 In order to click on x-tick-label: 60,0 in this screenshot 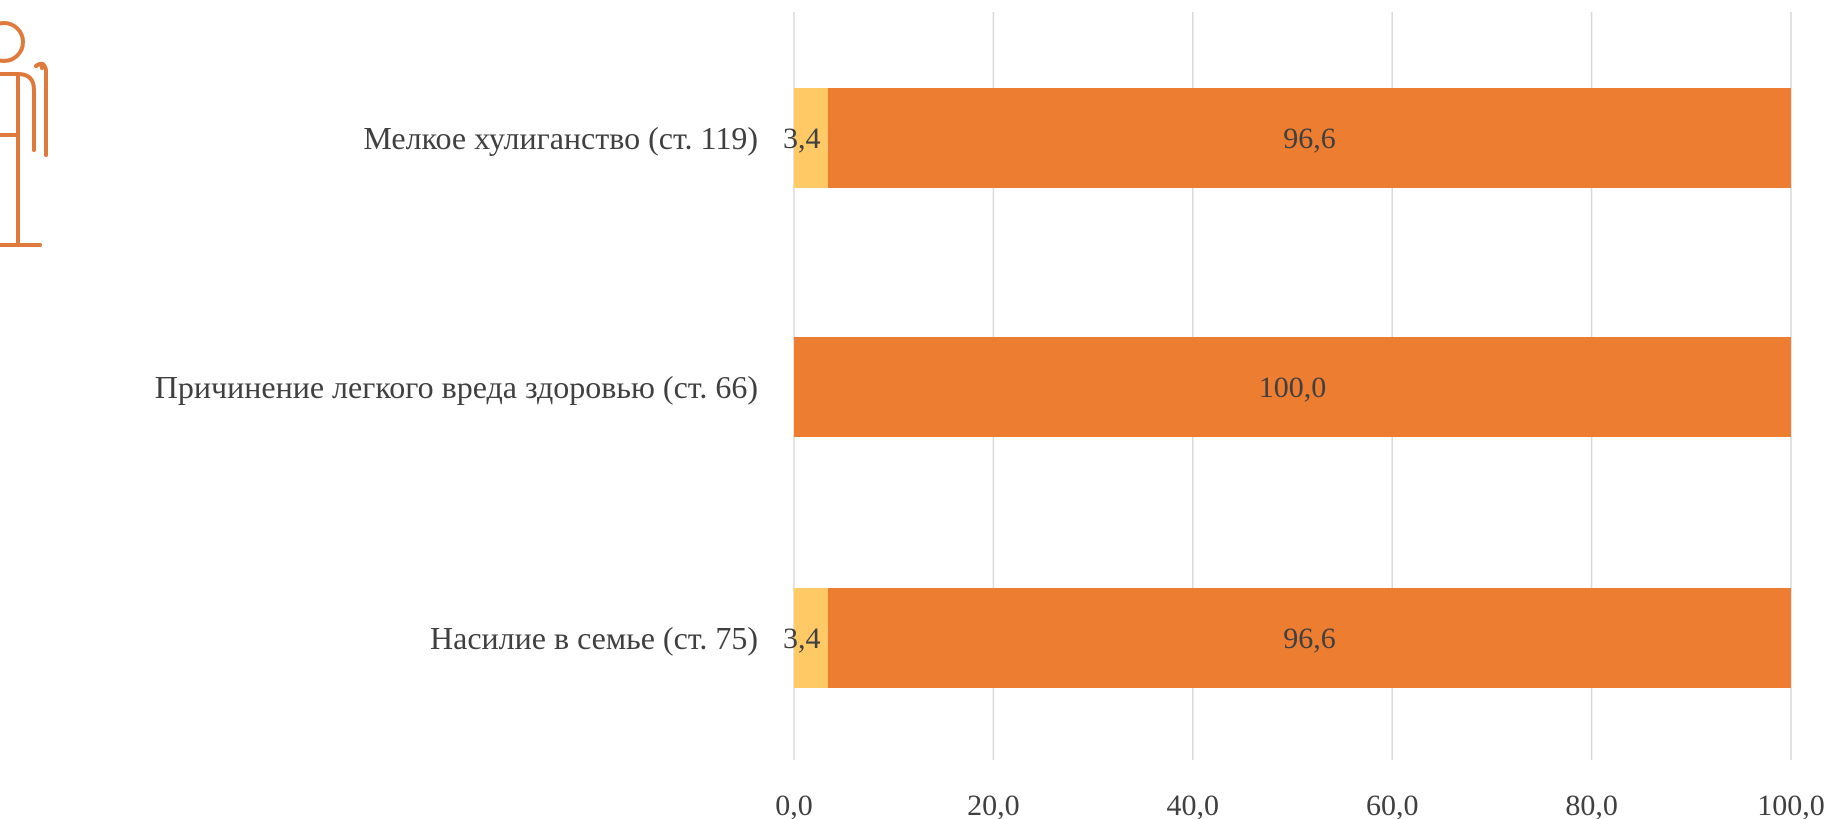, I will do `click(1392, 804)`.